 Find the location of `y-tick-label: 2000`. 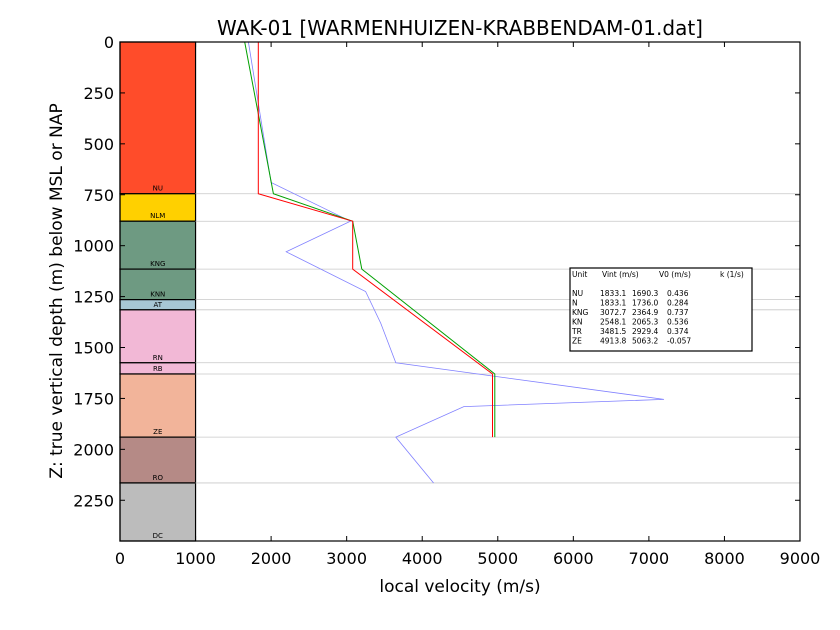

y-tick-label: 2000 is located at coordinates (93, 449).